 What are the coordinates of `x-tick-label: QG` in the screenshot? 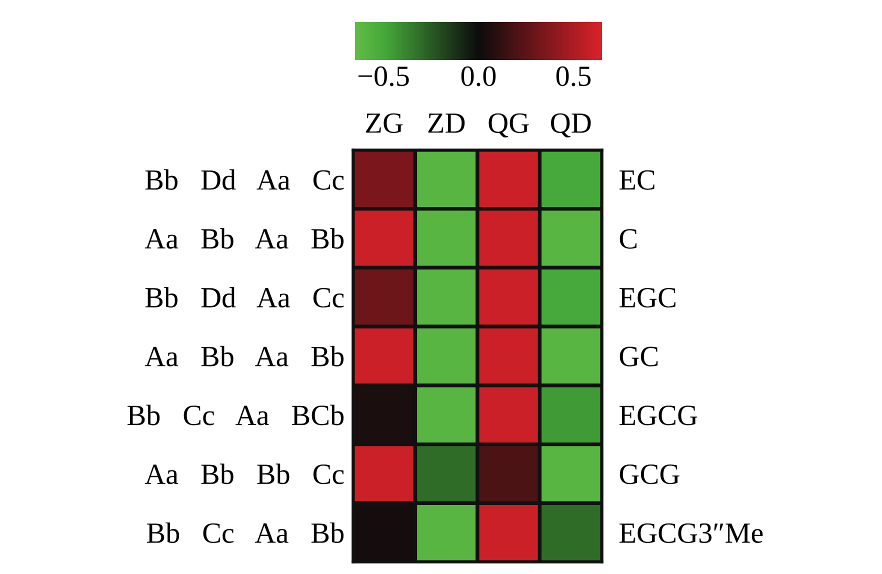 It's located at (508, 125).